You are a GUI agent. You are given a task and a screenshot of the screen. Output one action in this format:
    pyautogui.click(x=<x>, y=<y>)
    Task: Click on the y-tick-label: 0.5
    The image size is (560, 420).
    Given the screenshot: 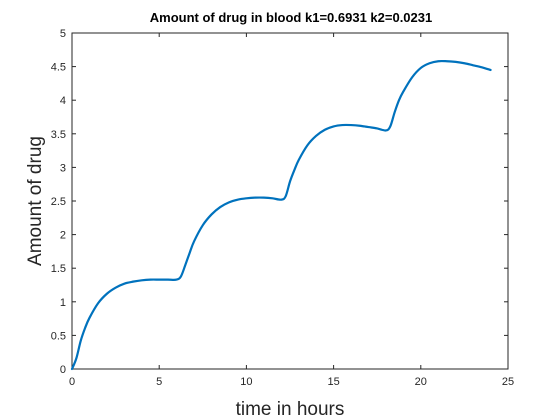 What is the action you would take?
    pyautogui.click(x=58, y=336)
    